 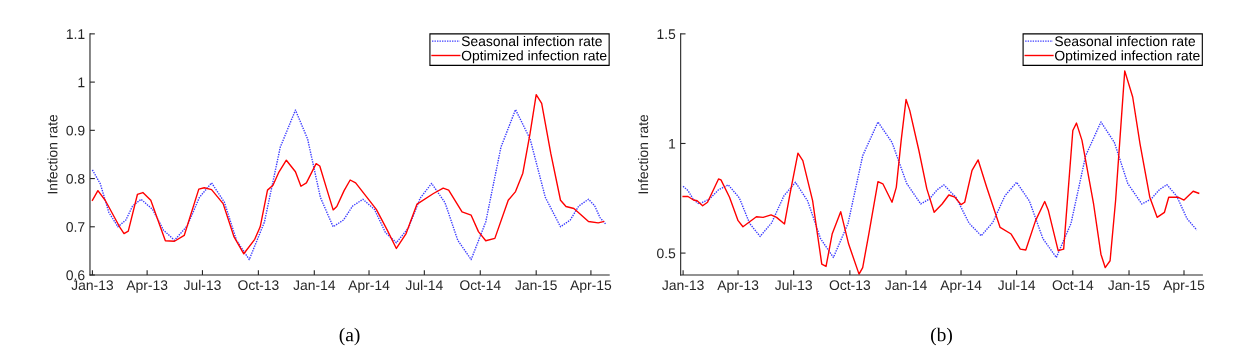 What do you see at coordinates (75, 34) in the screenshot?
I see `y-tick-label: 1.1` at bounding box center [75, 34].